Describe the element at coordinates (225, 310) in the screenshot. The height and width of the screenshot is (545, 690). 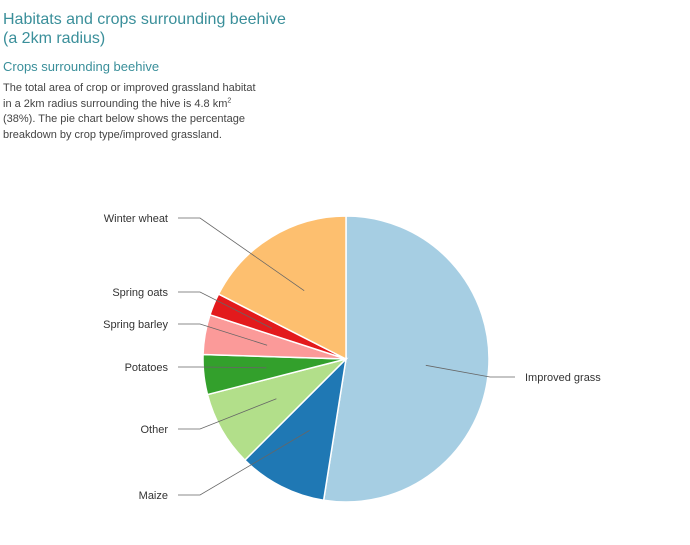
I see `leader-line-spring-oats` at that location.